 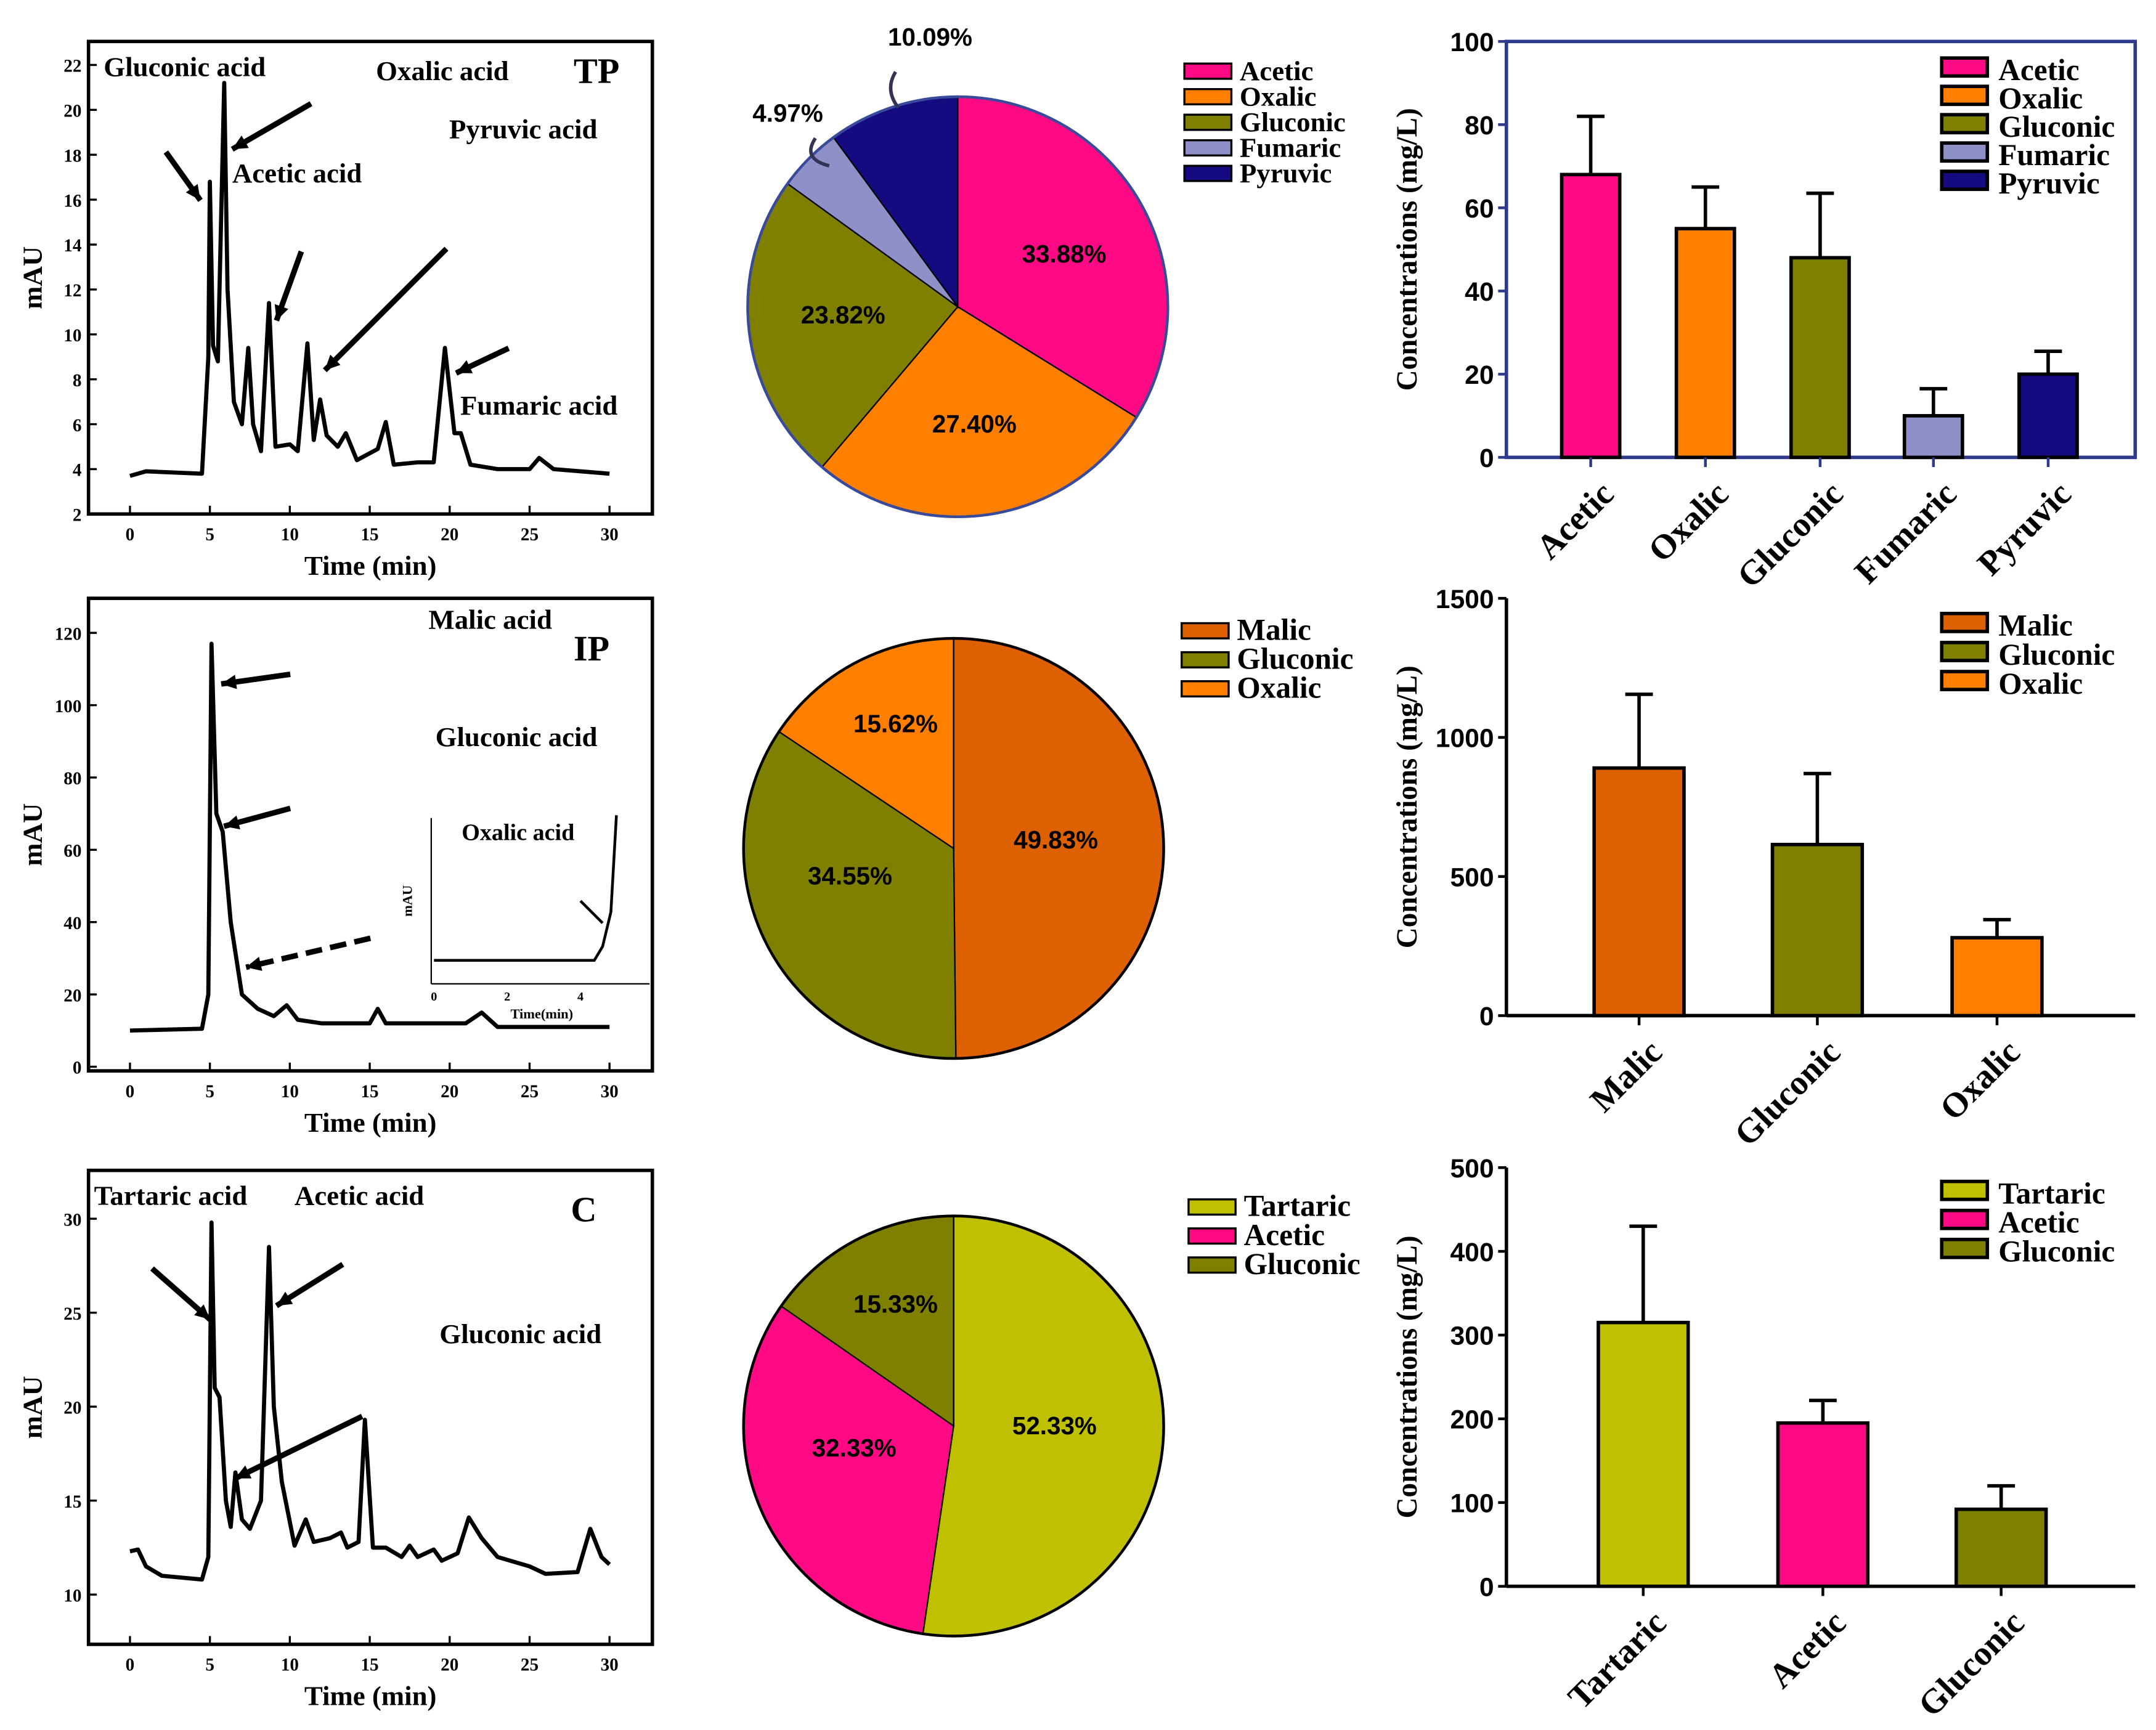 I want to click on y-tick-label: 40, so click(x=1479, y=292).